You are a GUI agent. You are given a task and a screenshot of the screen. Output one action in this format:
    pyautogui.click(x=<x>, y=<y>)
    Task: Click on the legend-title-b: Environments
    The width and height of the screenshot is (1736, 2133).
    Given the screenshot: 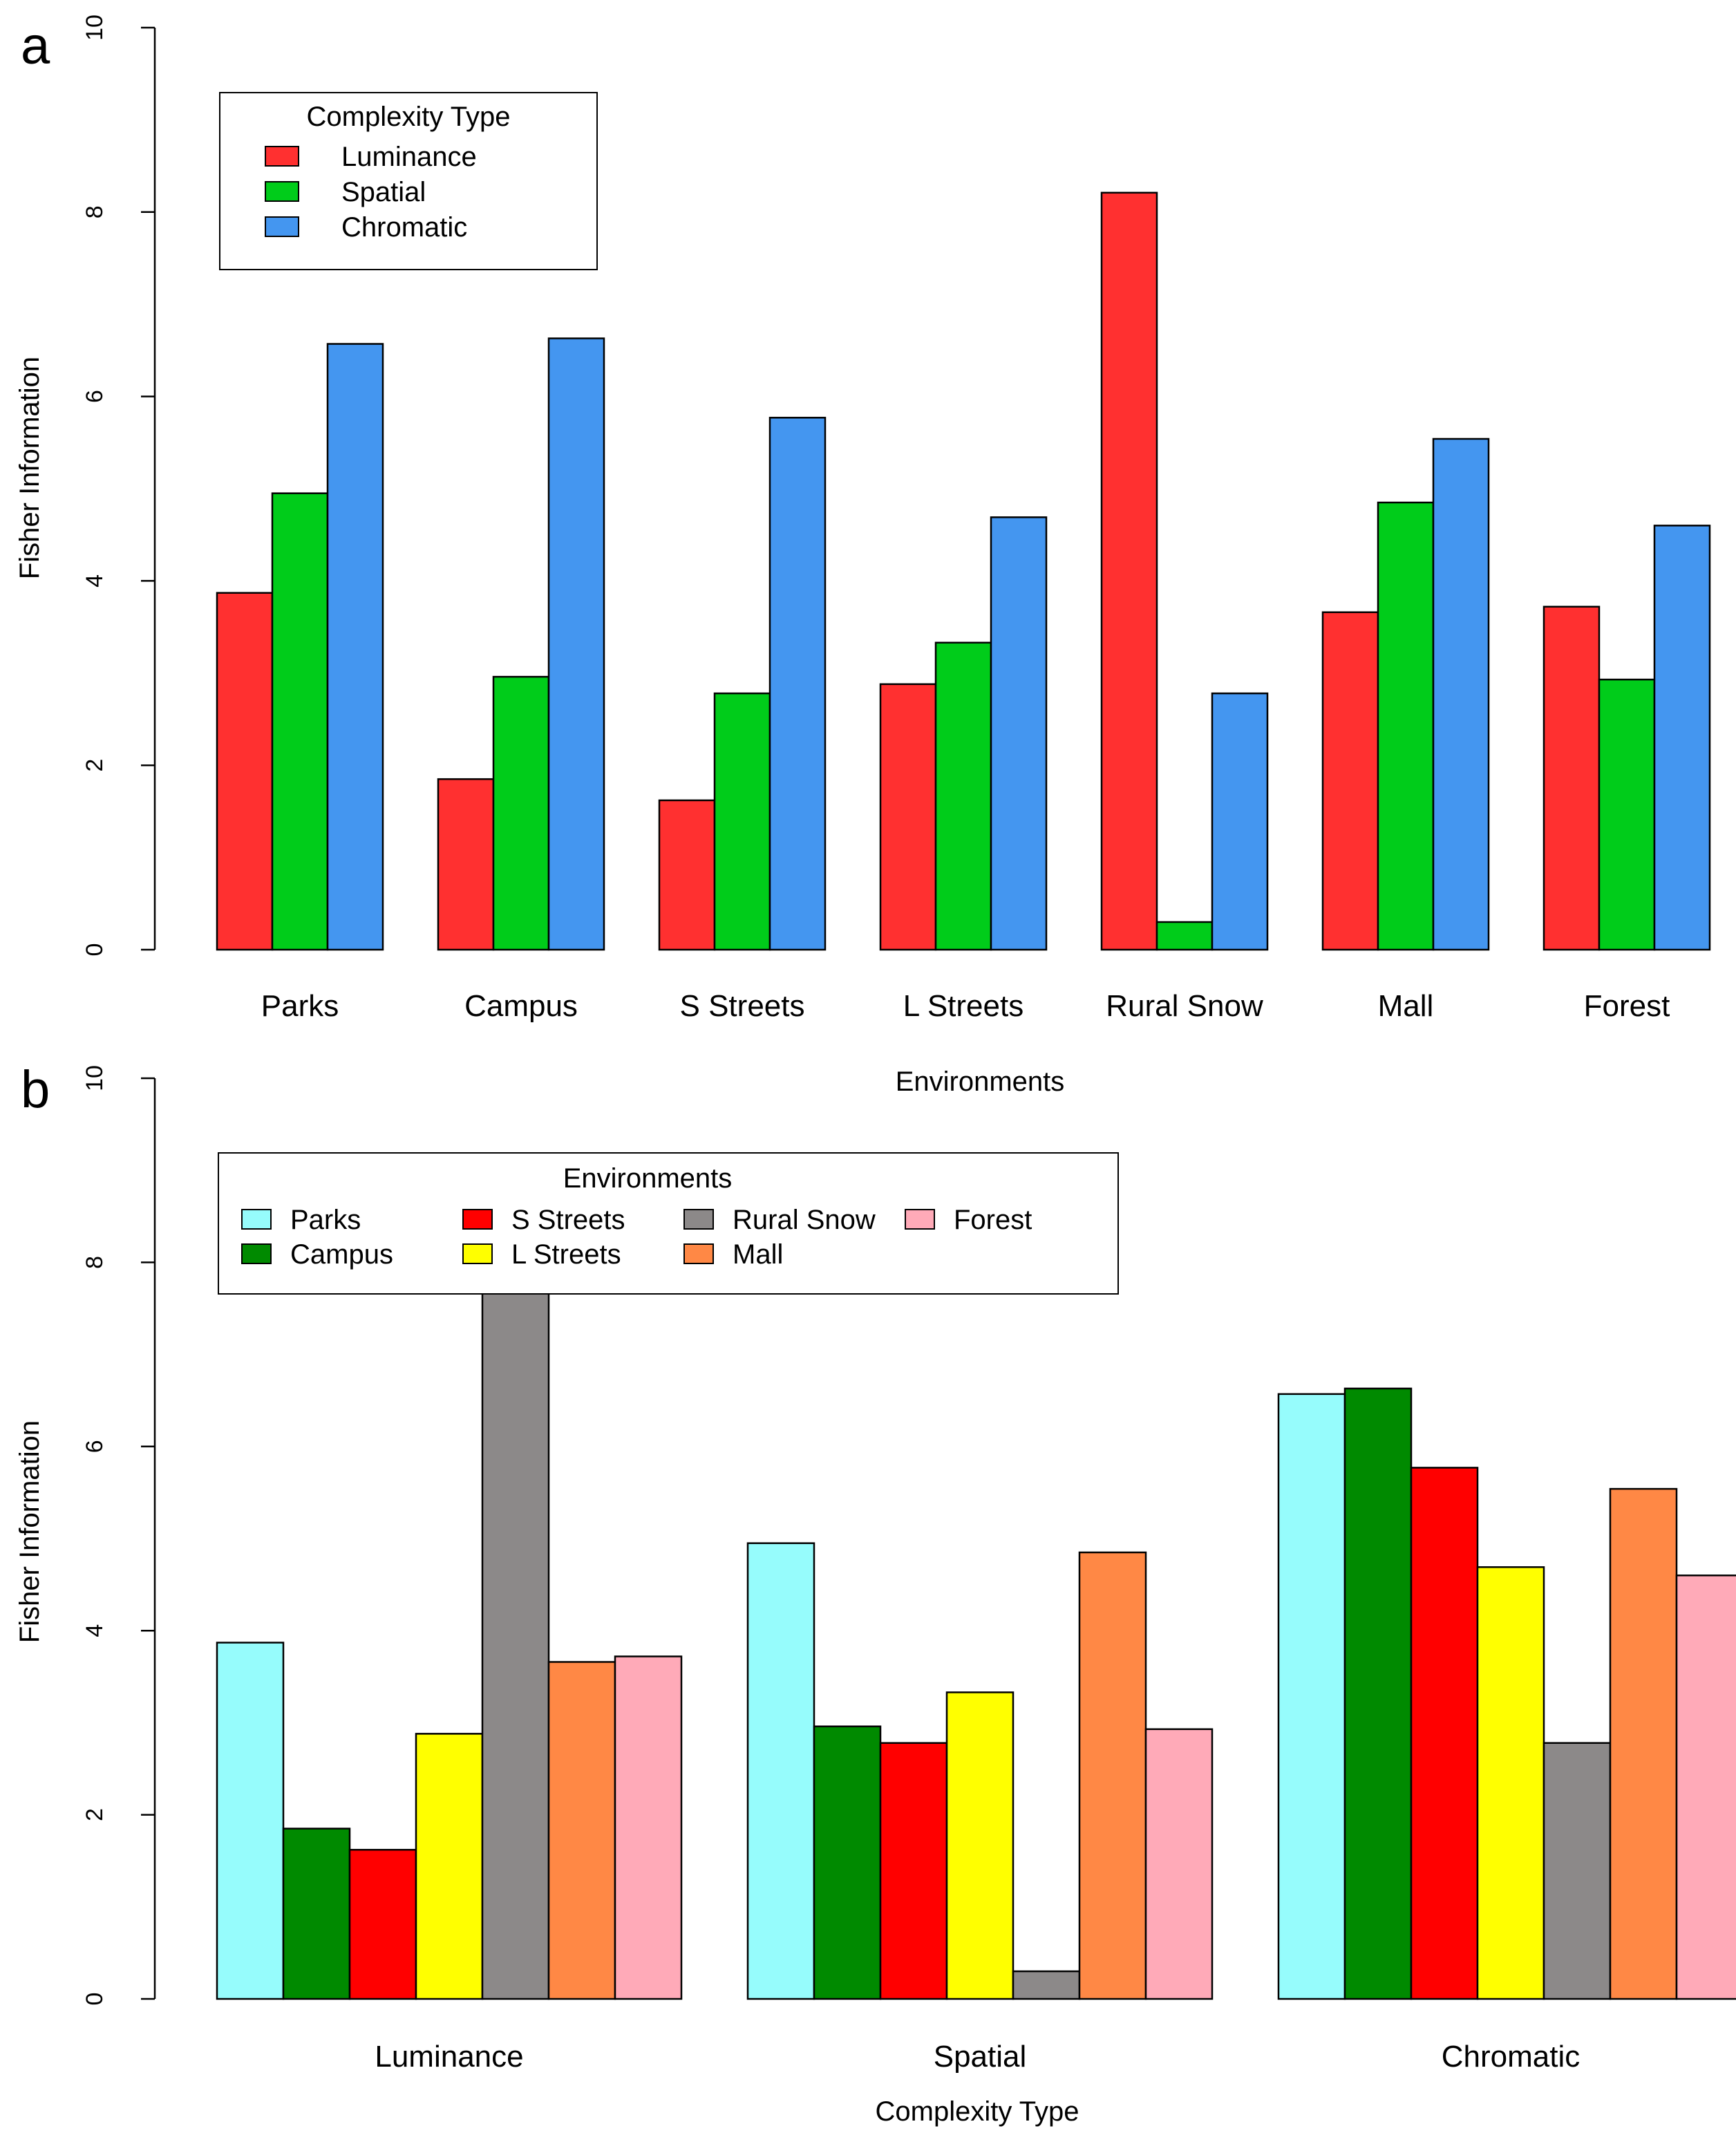 What is the action you would take?
    pyautogui.click(x=648, y=1178)
    